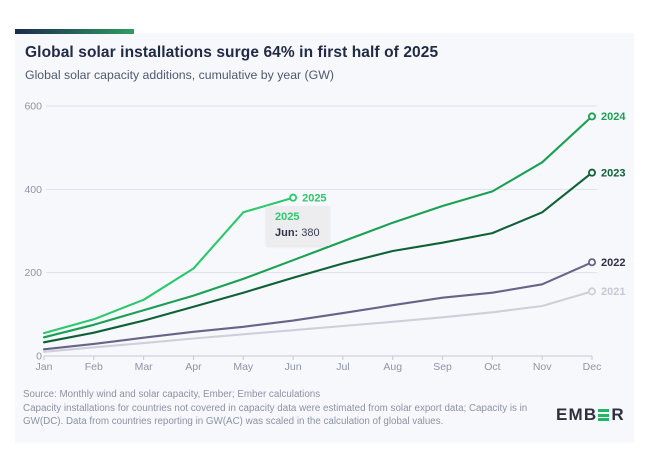 This screenshot has width=649, height=455. Describe the element at coordinates (298, 226) in the screenshot. I see `tooltip: 2025 Jun: 380` at that location.